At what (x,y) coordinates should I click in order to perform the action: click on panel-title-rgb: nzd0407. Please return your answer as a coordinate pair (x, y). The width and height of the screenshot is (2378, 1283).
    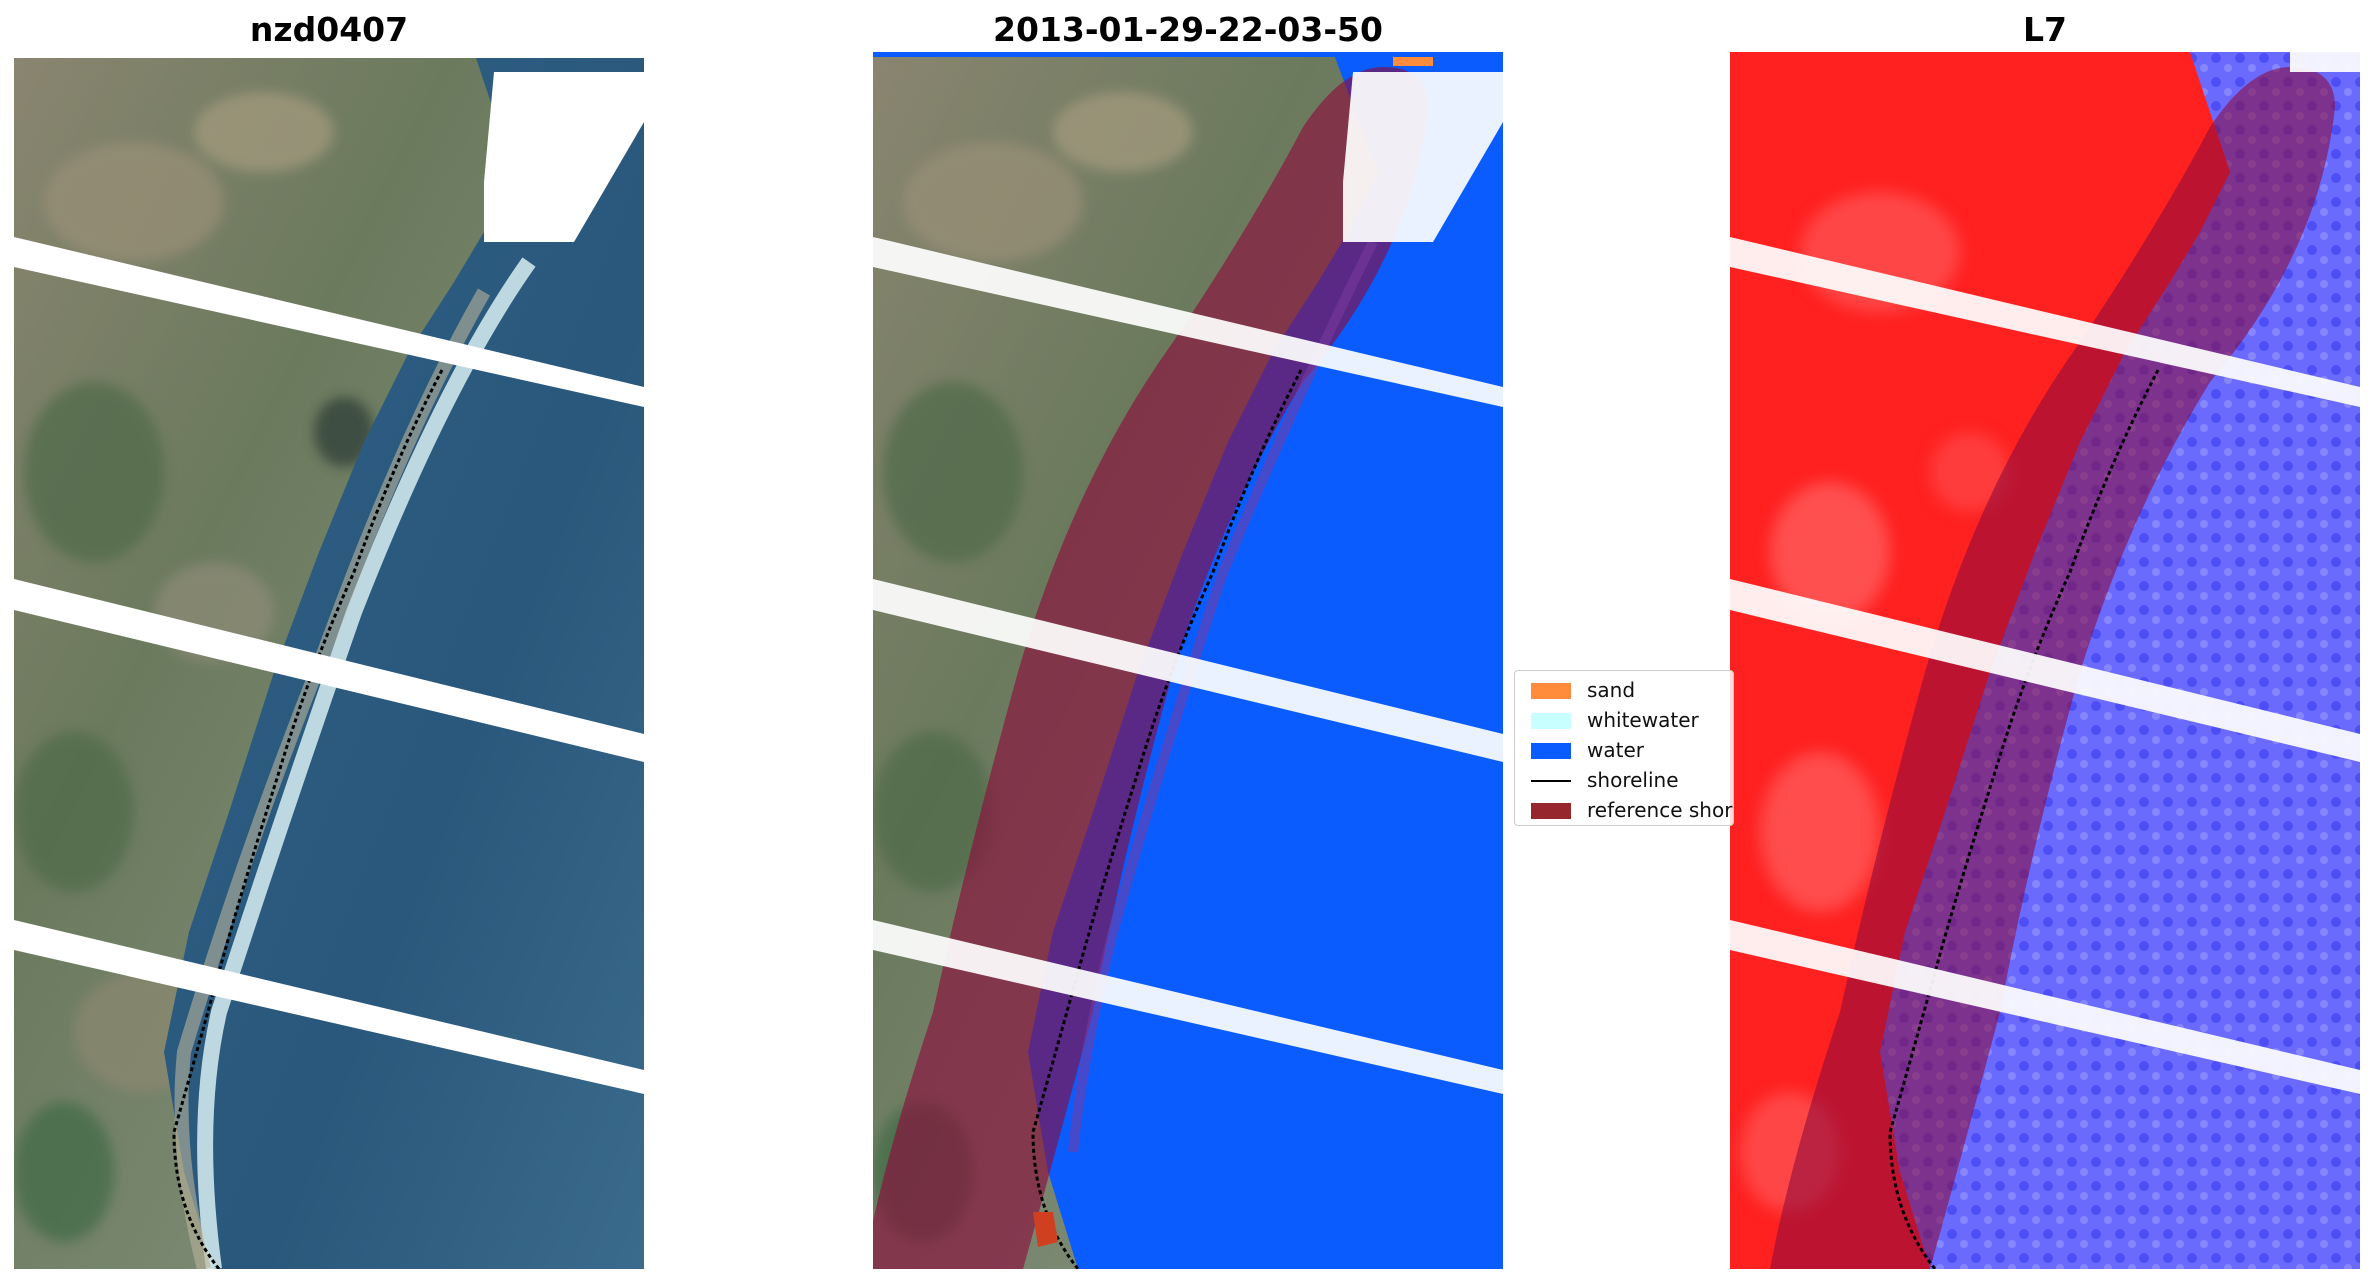
    Looking at the image, I should click on (329, 29).